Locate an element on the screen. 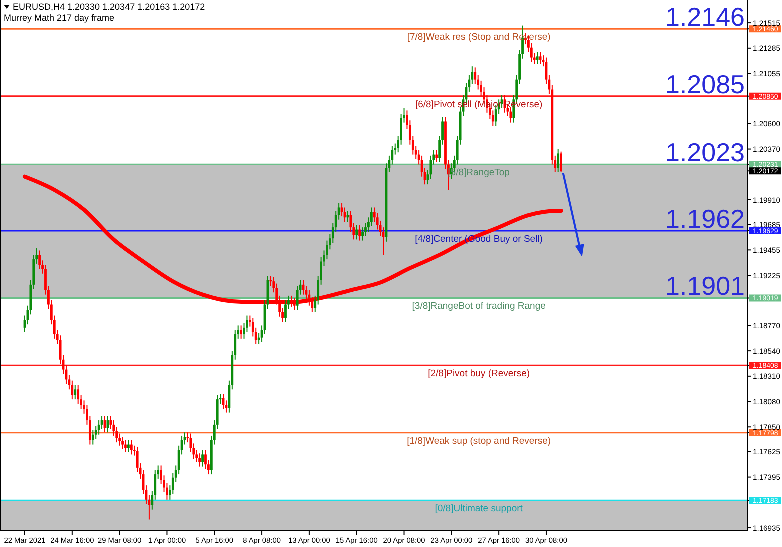 The width and height of the screenshot is (782, 547). annotation: 1.1962 is located at coordinates (705, 219).